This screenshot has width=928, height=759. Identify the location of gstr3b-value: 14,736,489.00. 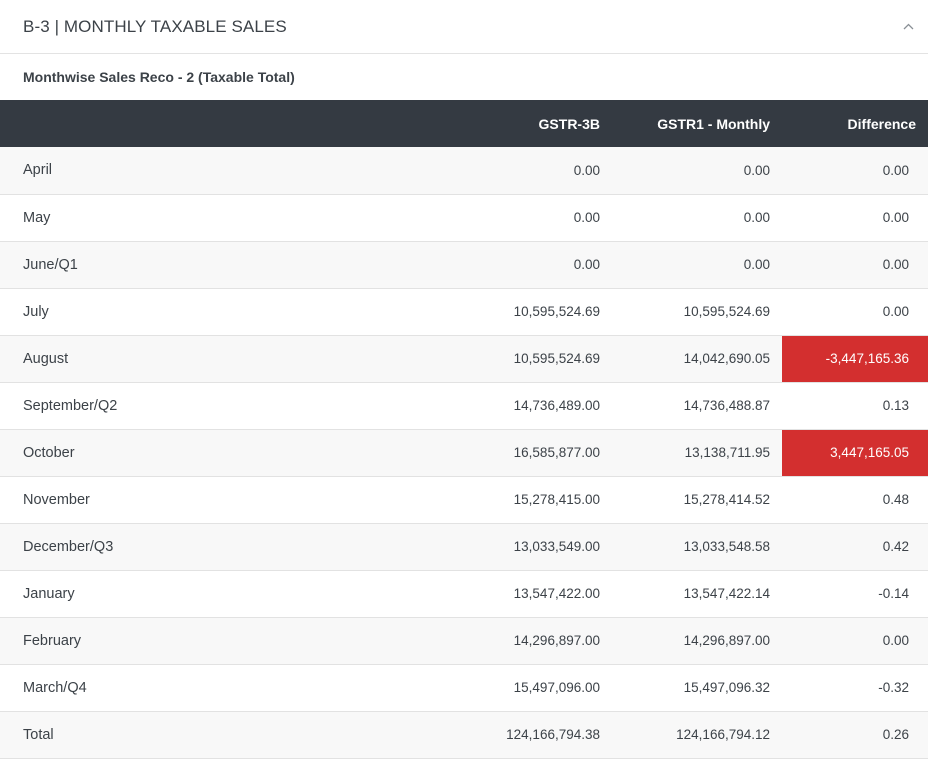
(556, 405).